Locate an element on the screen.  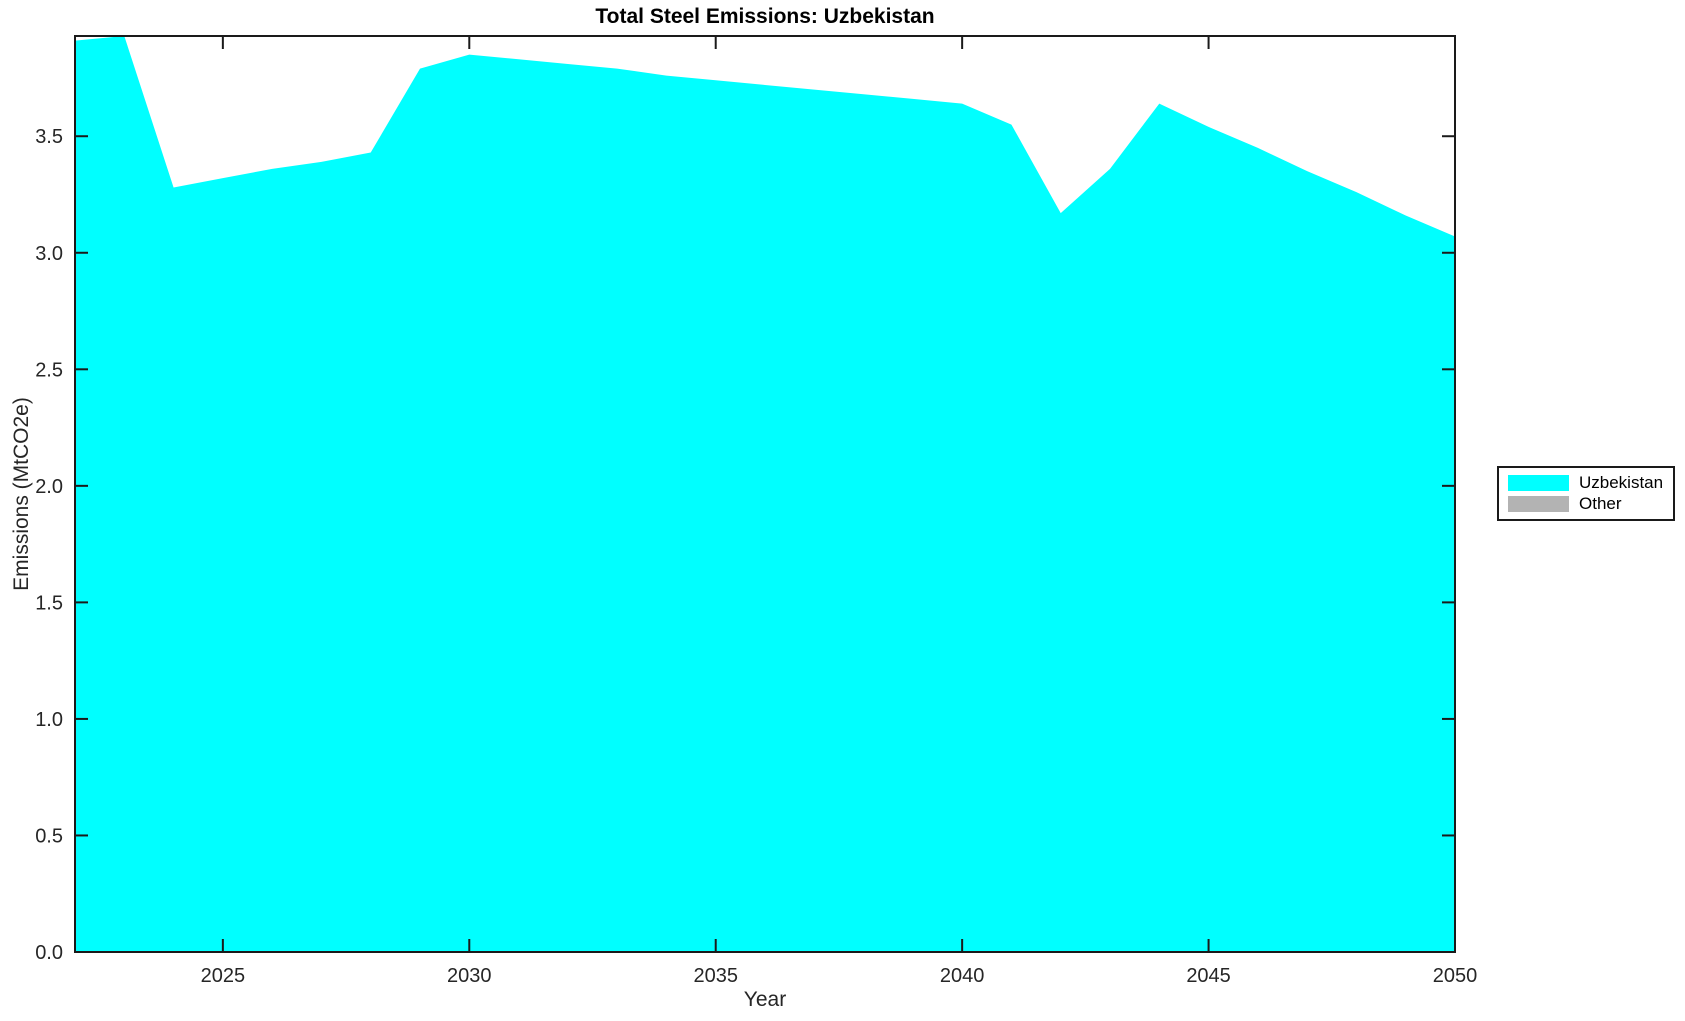
y-tick-label: 3.5 is located at coordinates (49, 137).